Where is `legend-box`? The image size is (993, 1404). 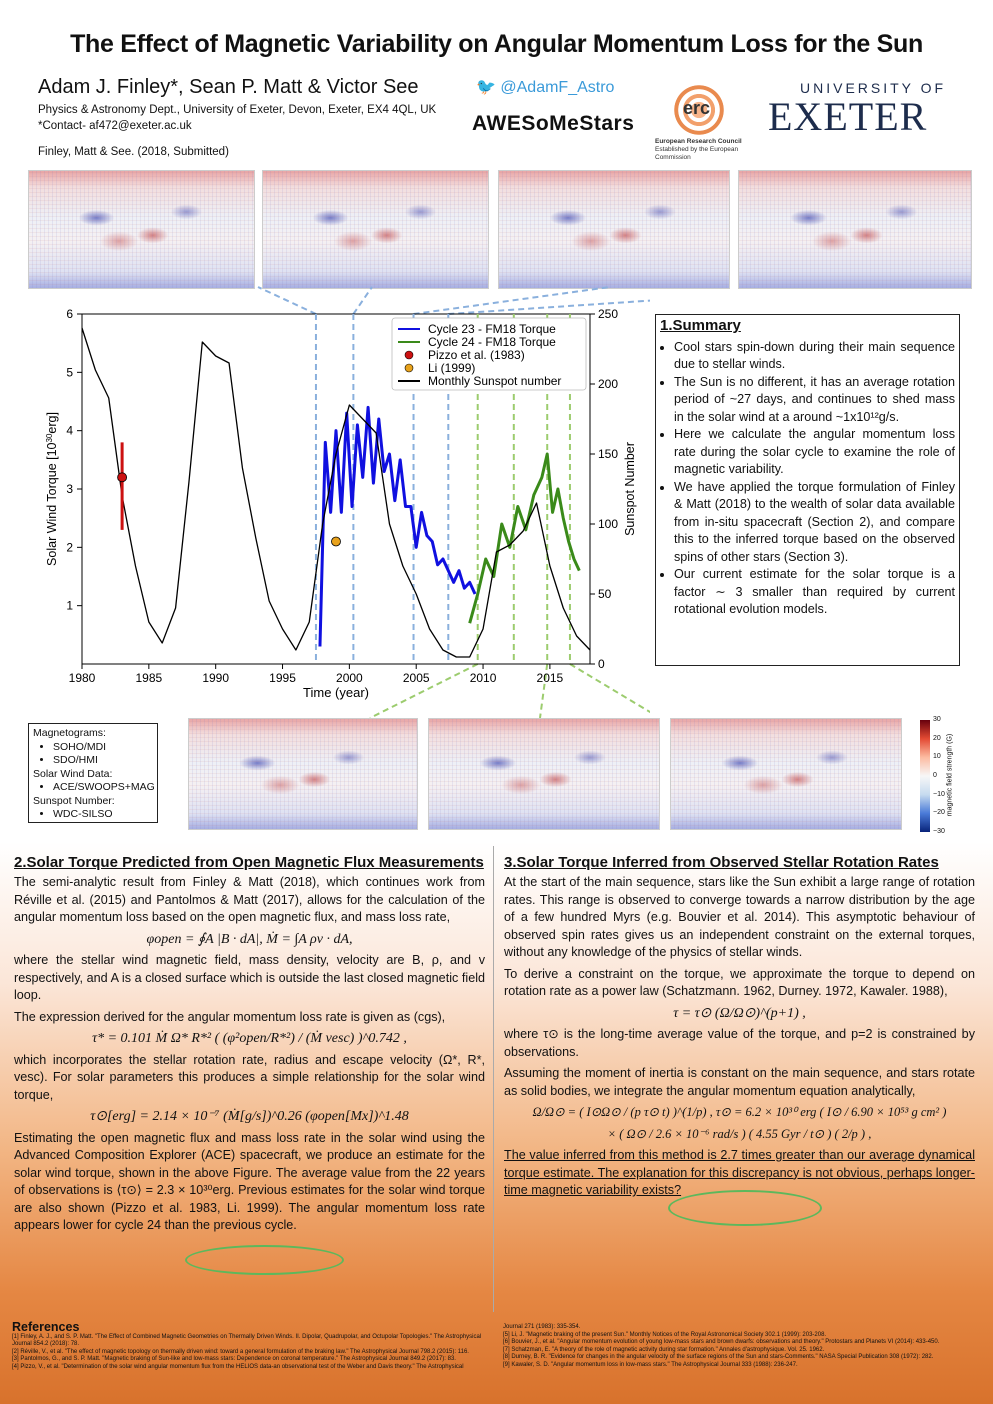
legend-box is located at coordinates (489, 354).